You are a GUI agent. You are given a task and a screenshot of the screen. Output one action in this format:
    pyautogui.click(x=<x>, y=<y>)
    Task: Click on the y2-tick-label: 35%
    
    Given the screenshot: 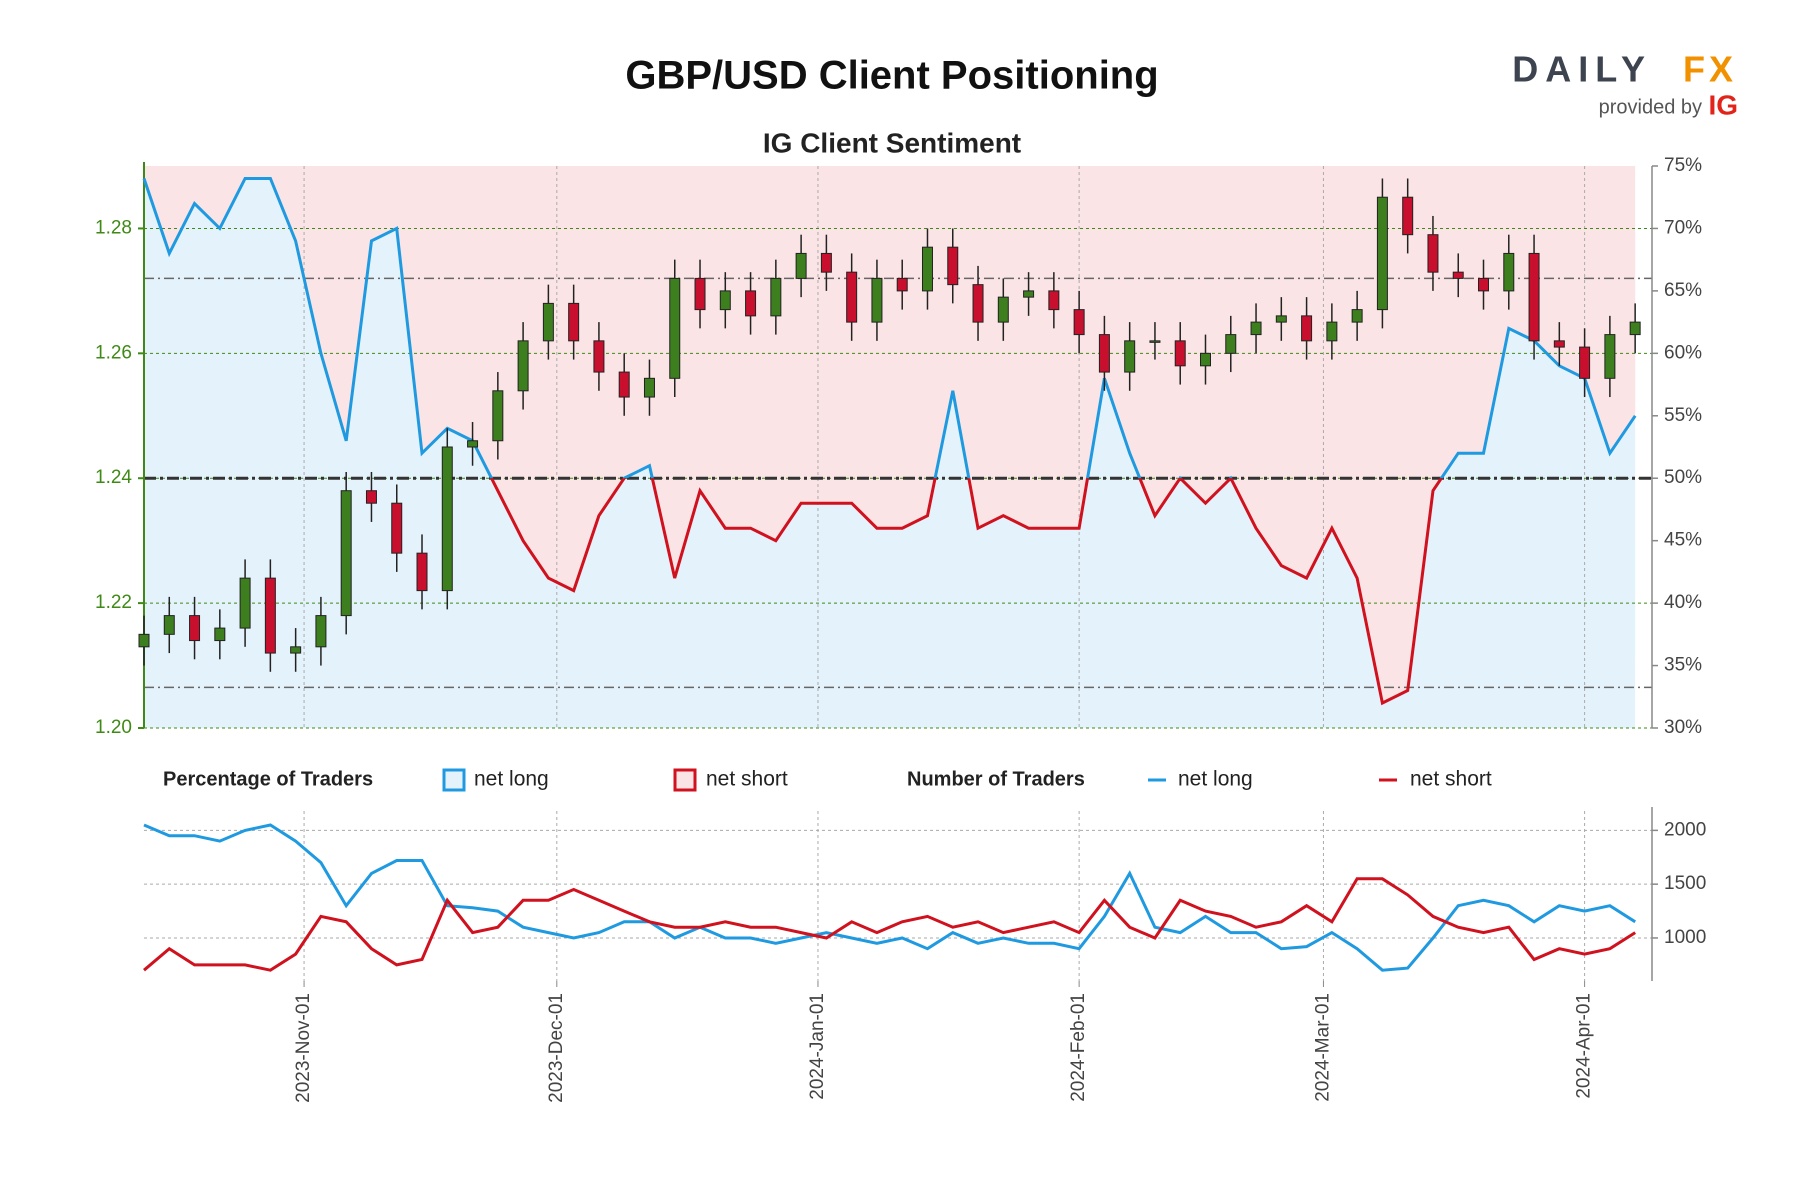 What is the action you would take?
    pyautogui.click(x=1683, y=665)
    